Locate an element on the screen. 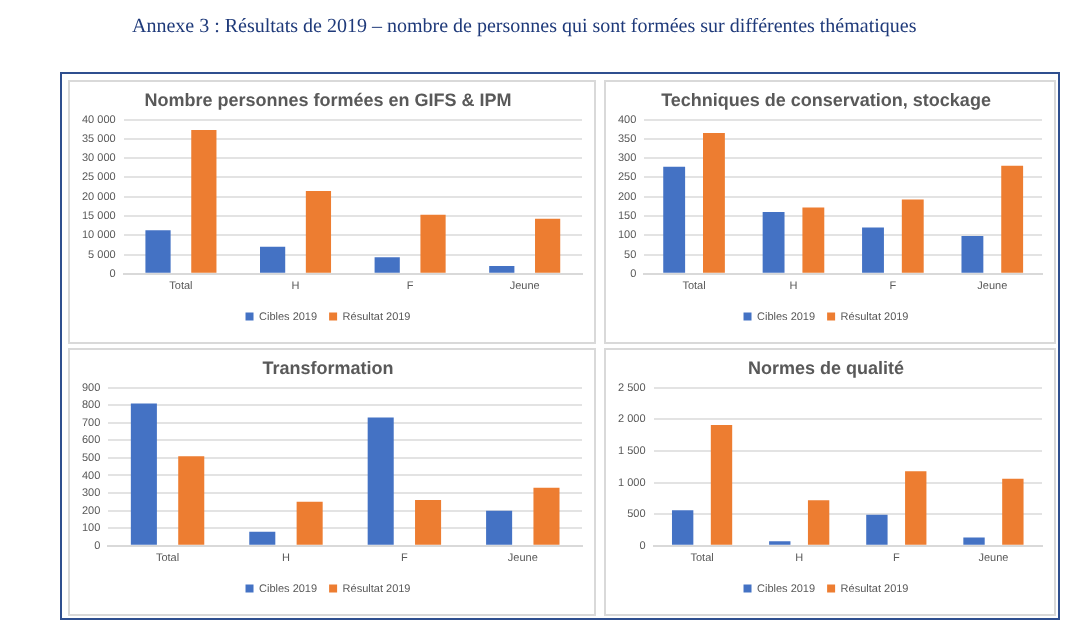 The image size is (1092, 640). chart-title: Nombre personnes formées en GIFS & IPM is located at coordinates (328, 99).